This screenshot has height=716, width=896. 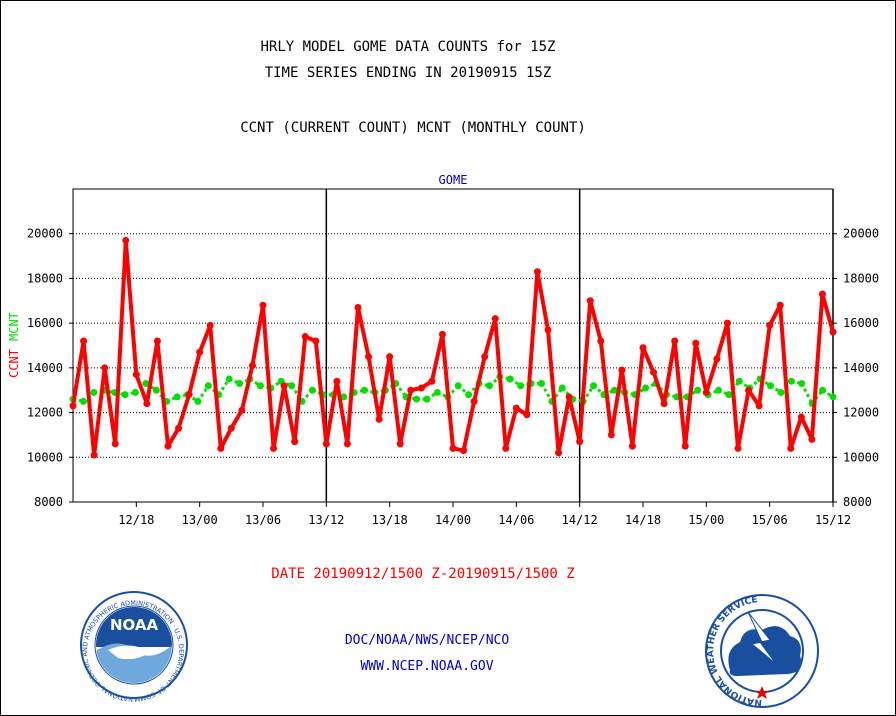 What do you see at coordinates (14, 345) in the screenshot?
I see `y-axis-label: CCNT MCNT` at bounding box center [14, 345].